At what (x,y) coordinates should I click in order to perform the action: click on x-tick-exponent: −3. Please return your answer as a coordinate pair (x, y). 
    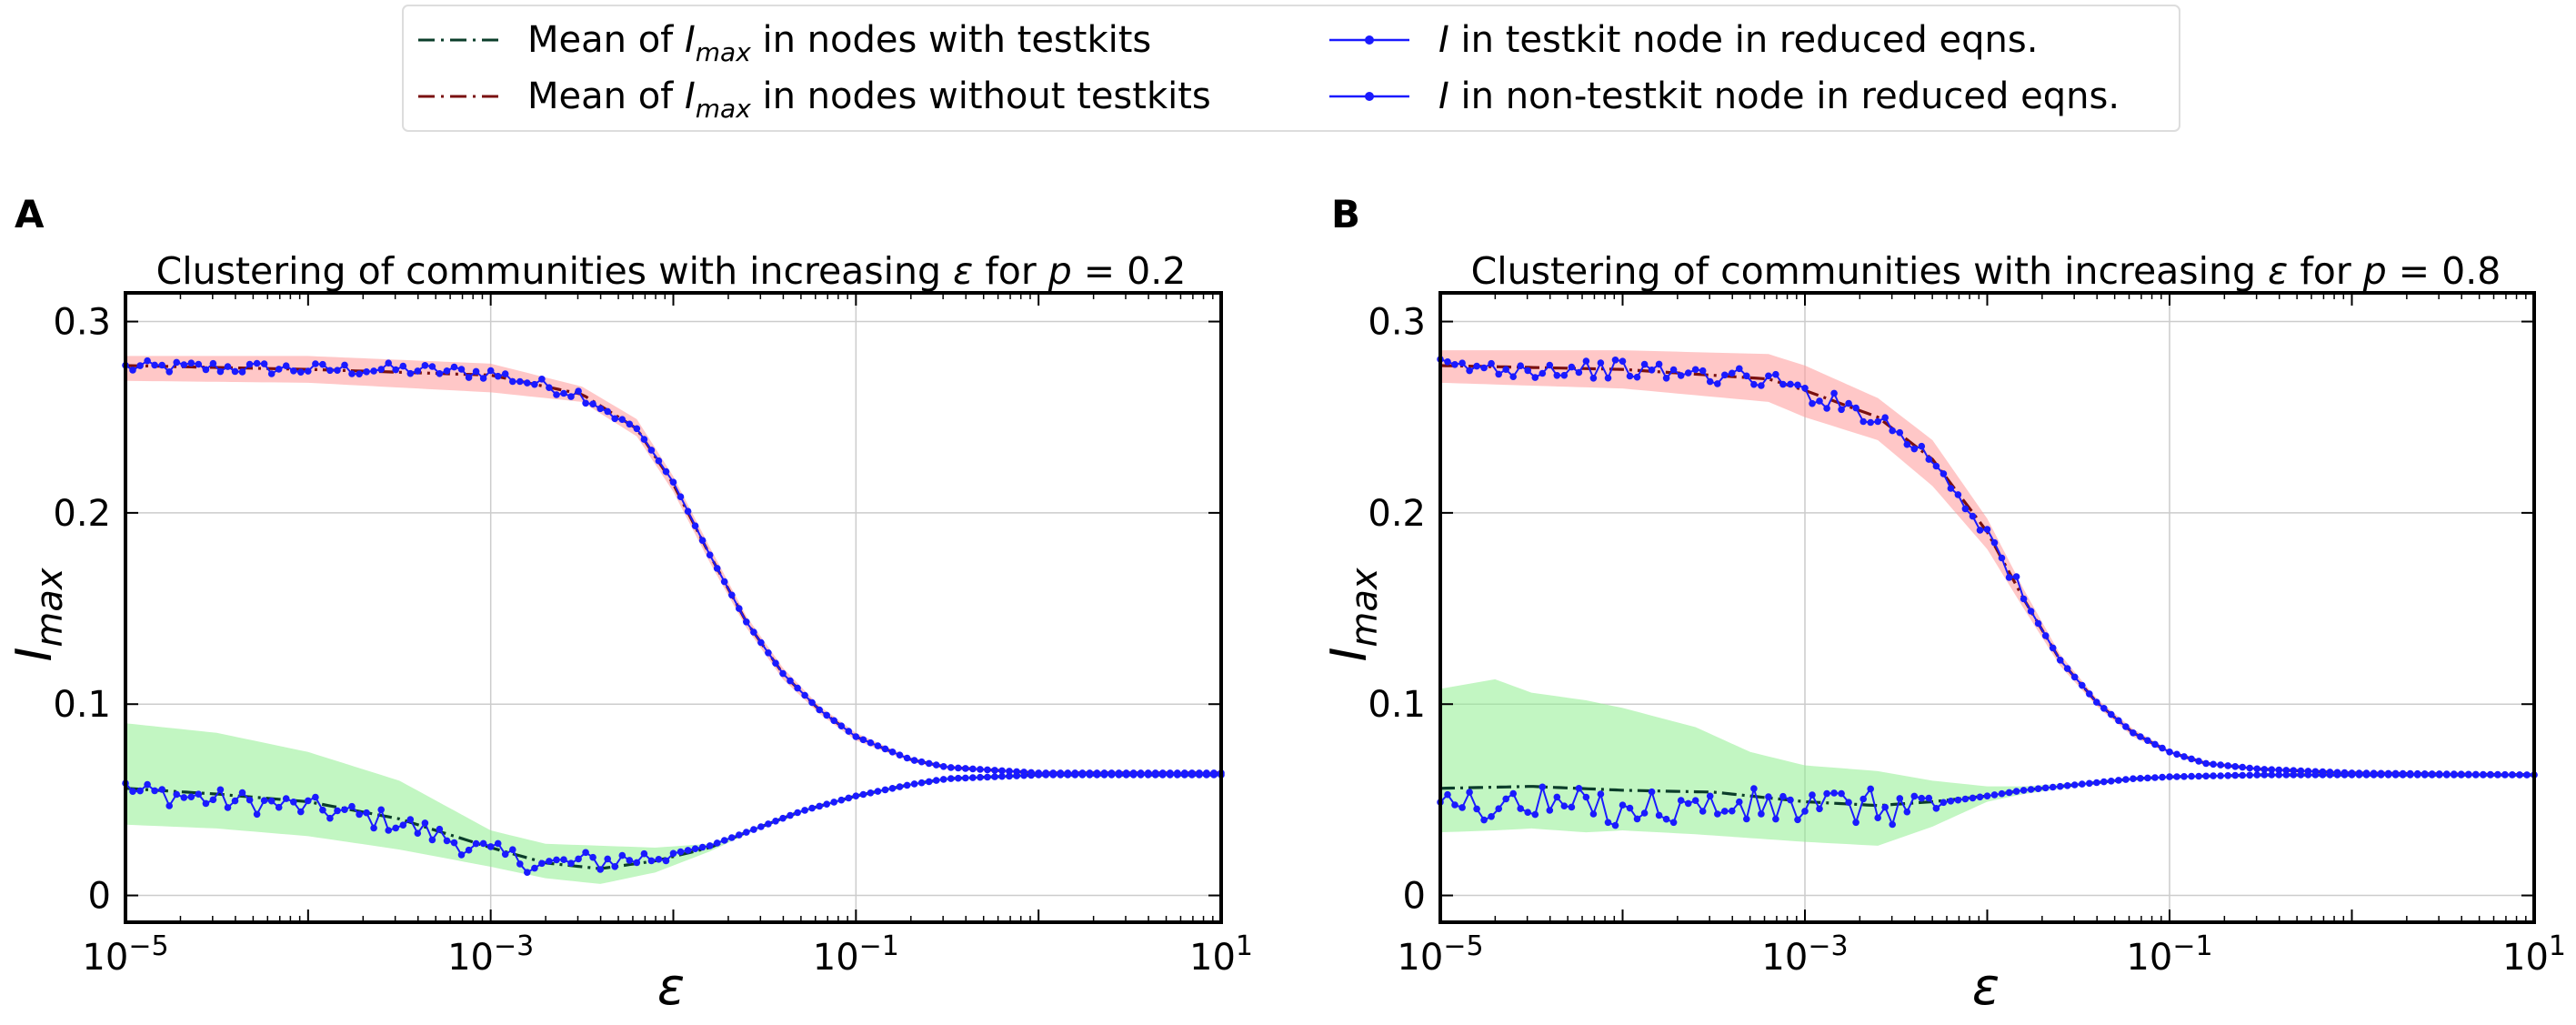
    Looking at the image, I should click on (1828, 946).